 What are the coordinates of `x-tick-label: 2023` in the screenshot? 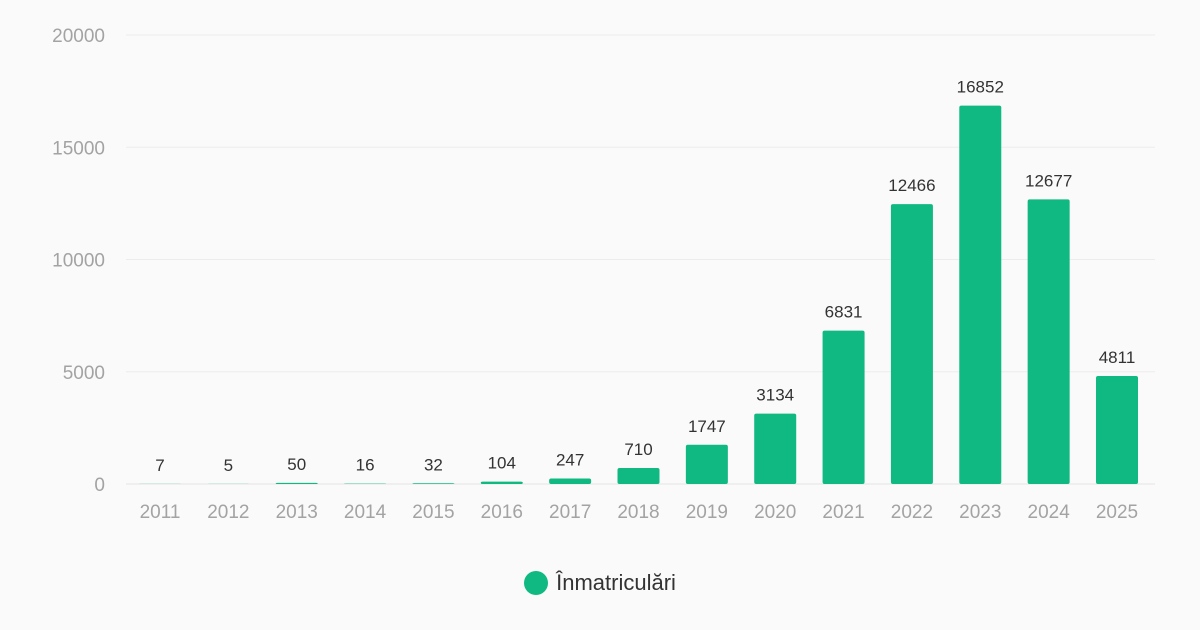 It's located at (980, 512).